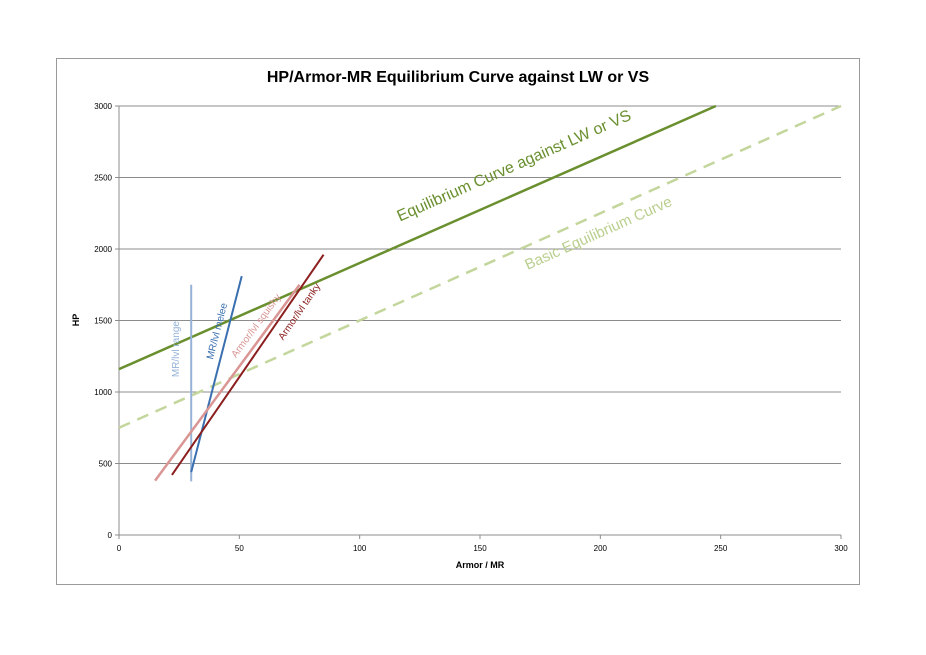 The image size is (926, 655). What do you see at coordinates (601, 548) in the screenshot?
I see `x-tick-label: 200` at bounding box center [601, 548].